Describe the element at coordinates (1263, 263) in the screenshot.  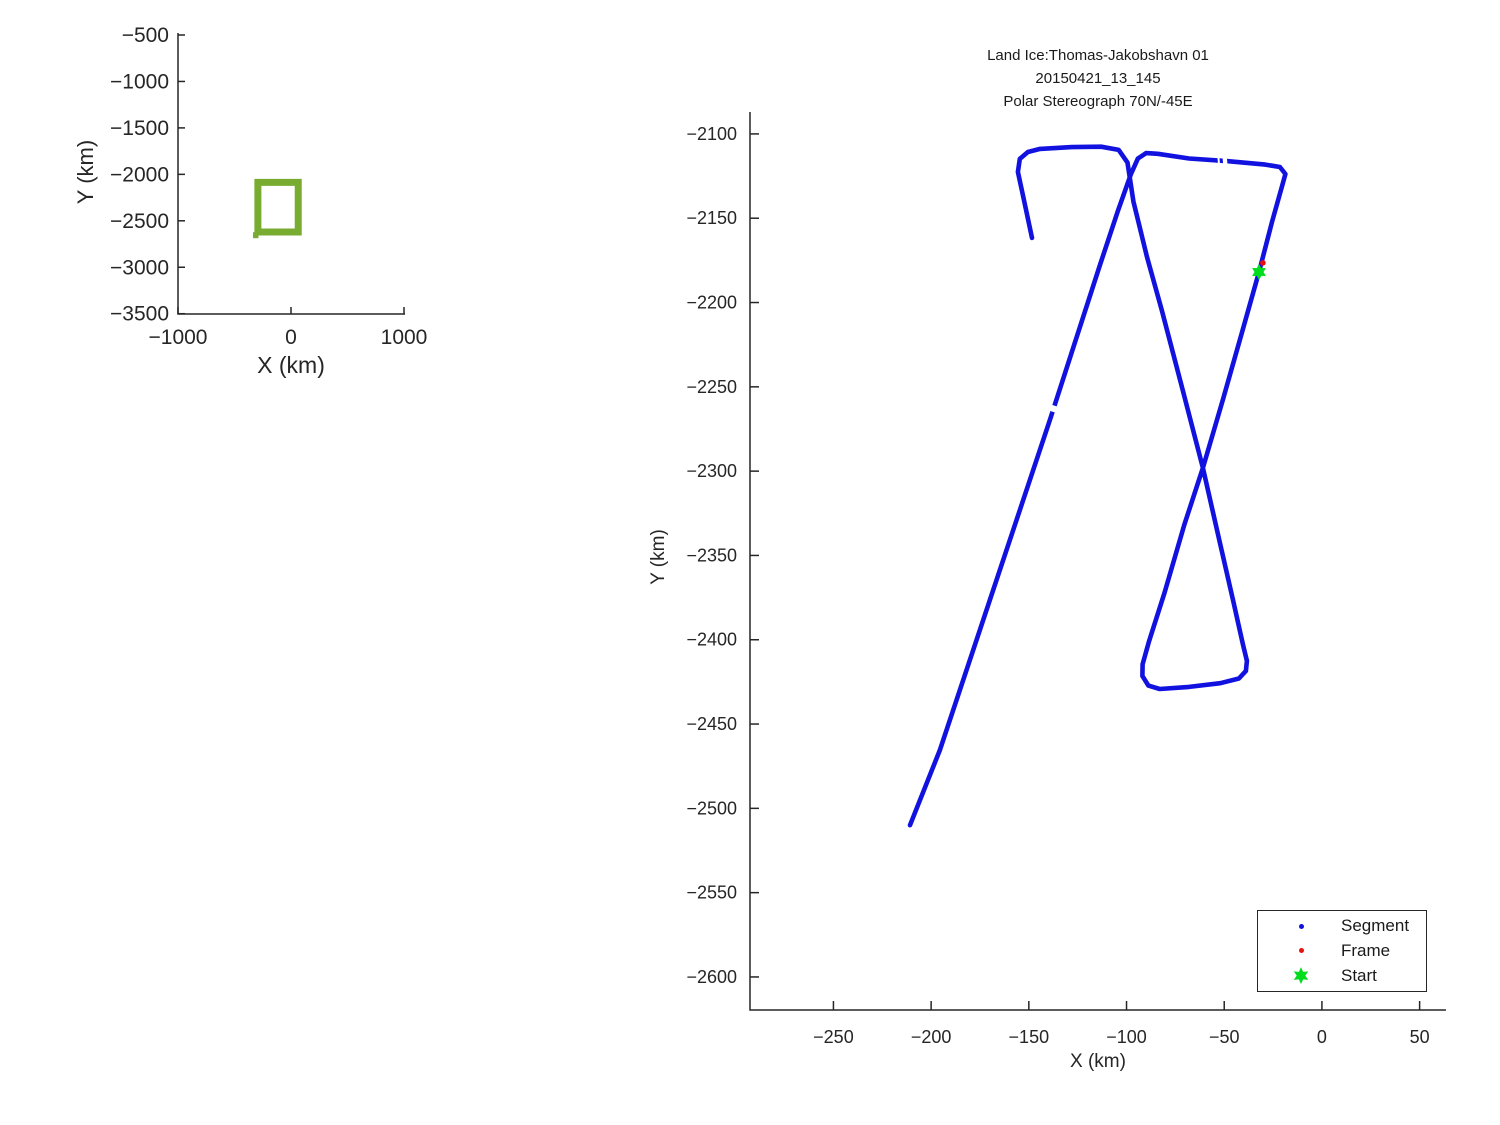
I see `frame-dot` at that location.